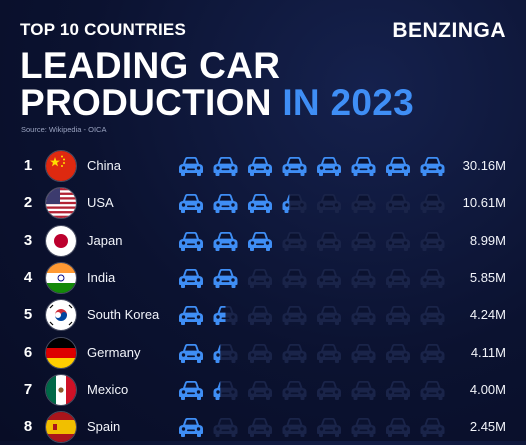  I want to click on value-label: 4.24M, so click(487, 315).